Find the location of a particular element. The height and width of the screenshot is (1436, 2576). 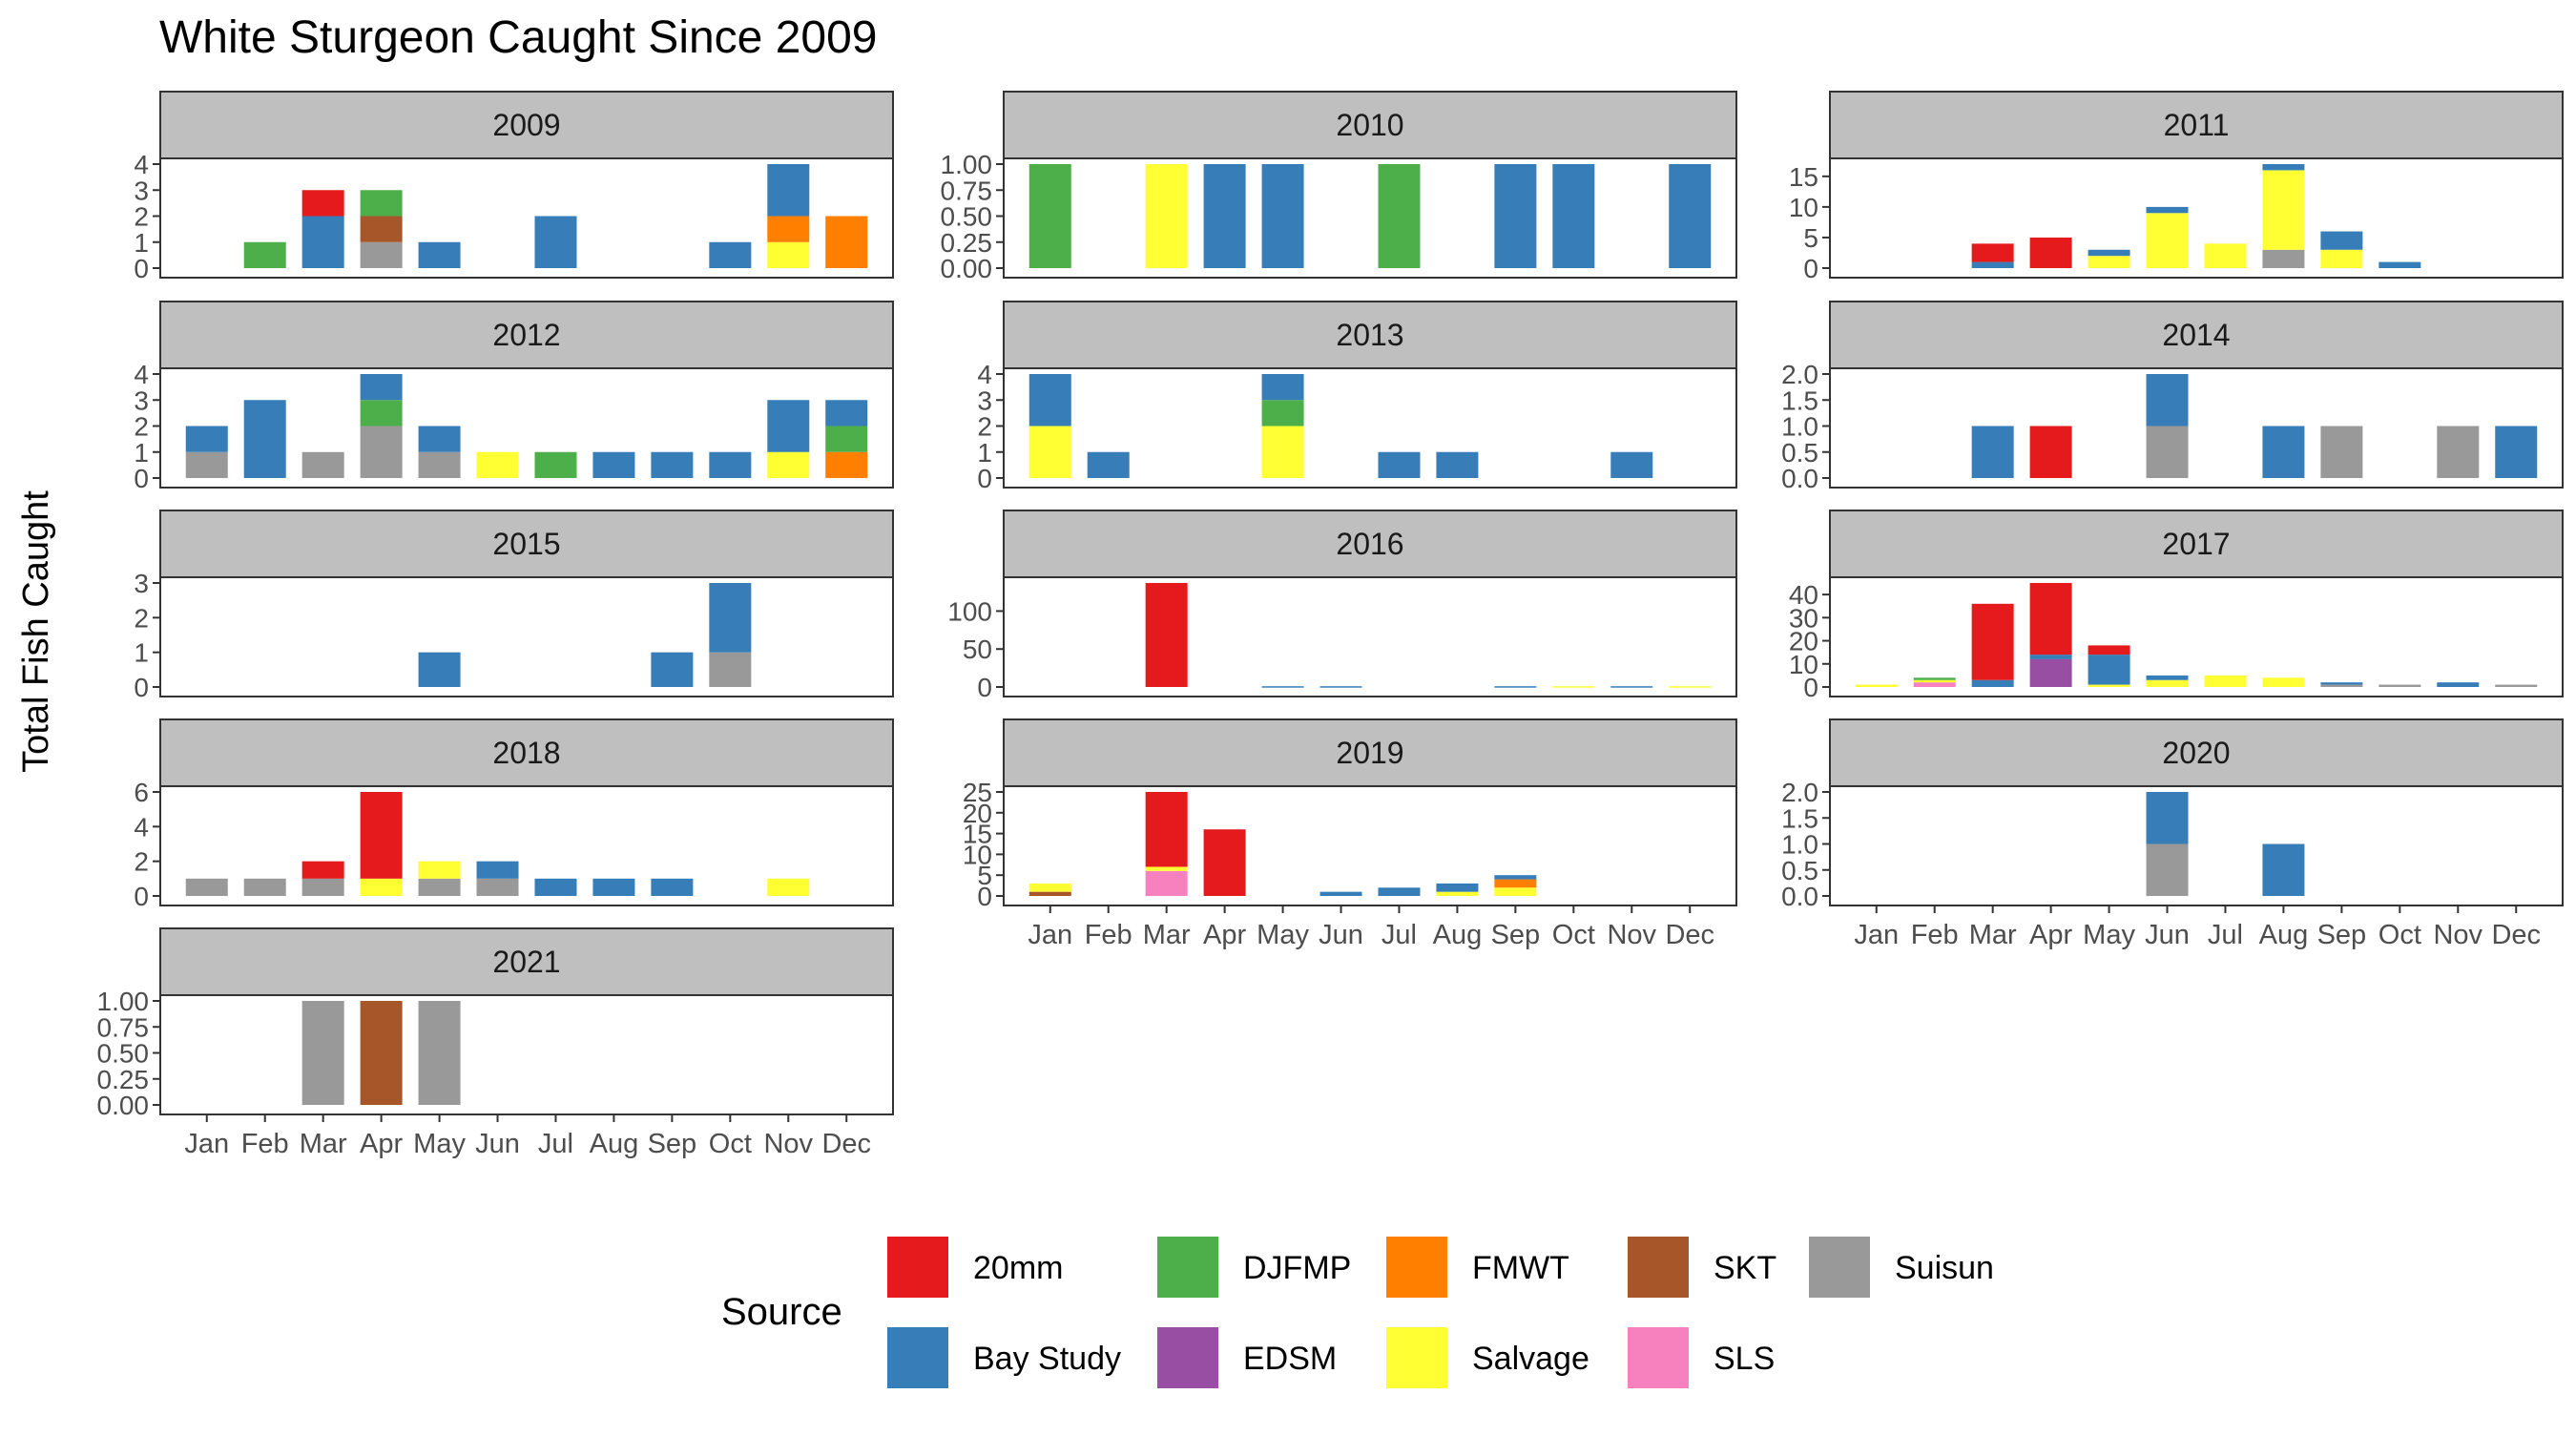

panel-2010: 2010 0.000.250.500.751.00 is located at coordinates (1339, 187).